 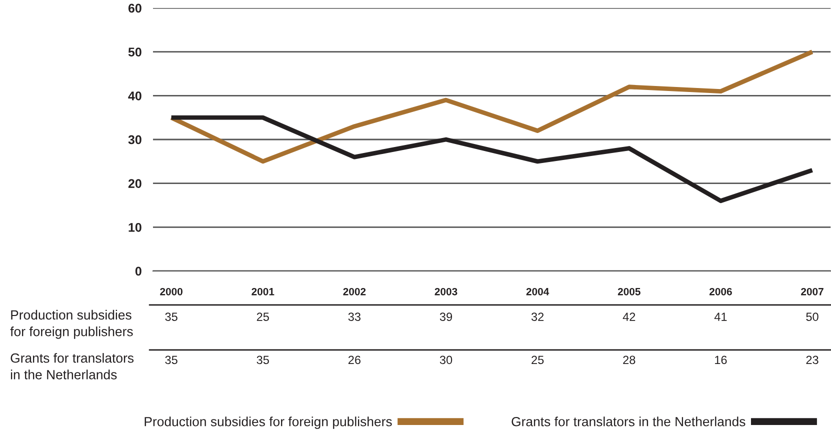 What do you see at coordinates (135, 227) in the screenshot?
I see `y-tick-label: 10` at bounding box center [135, 227].